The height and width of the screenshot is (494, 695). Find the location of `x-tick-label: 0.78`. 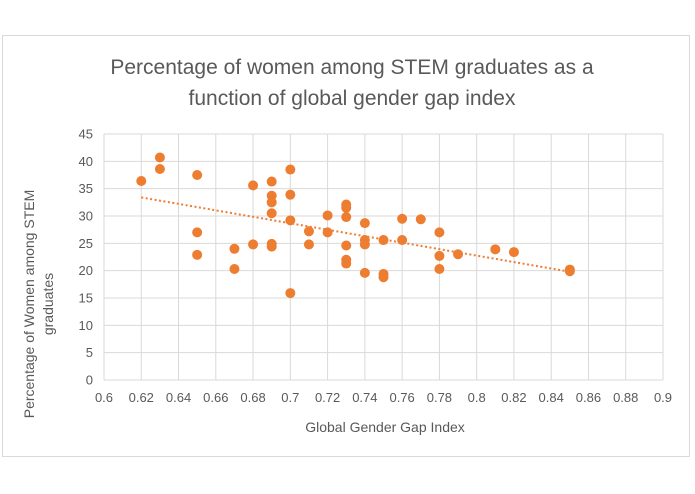

x-tick-label: 0.78 is located at coordinates (439, 397).